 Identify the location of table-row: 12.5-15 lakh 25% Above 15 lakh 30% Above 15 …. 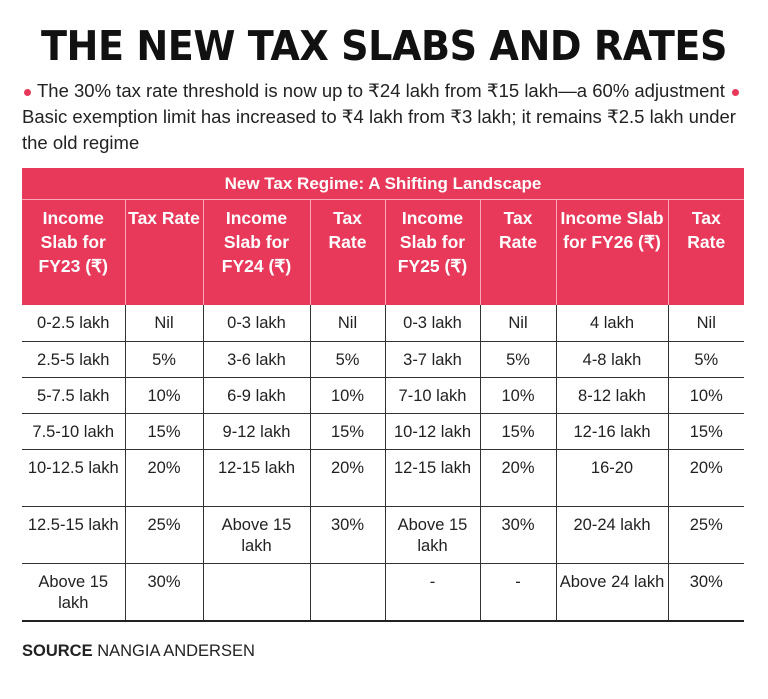
(383, 535).